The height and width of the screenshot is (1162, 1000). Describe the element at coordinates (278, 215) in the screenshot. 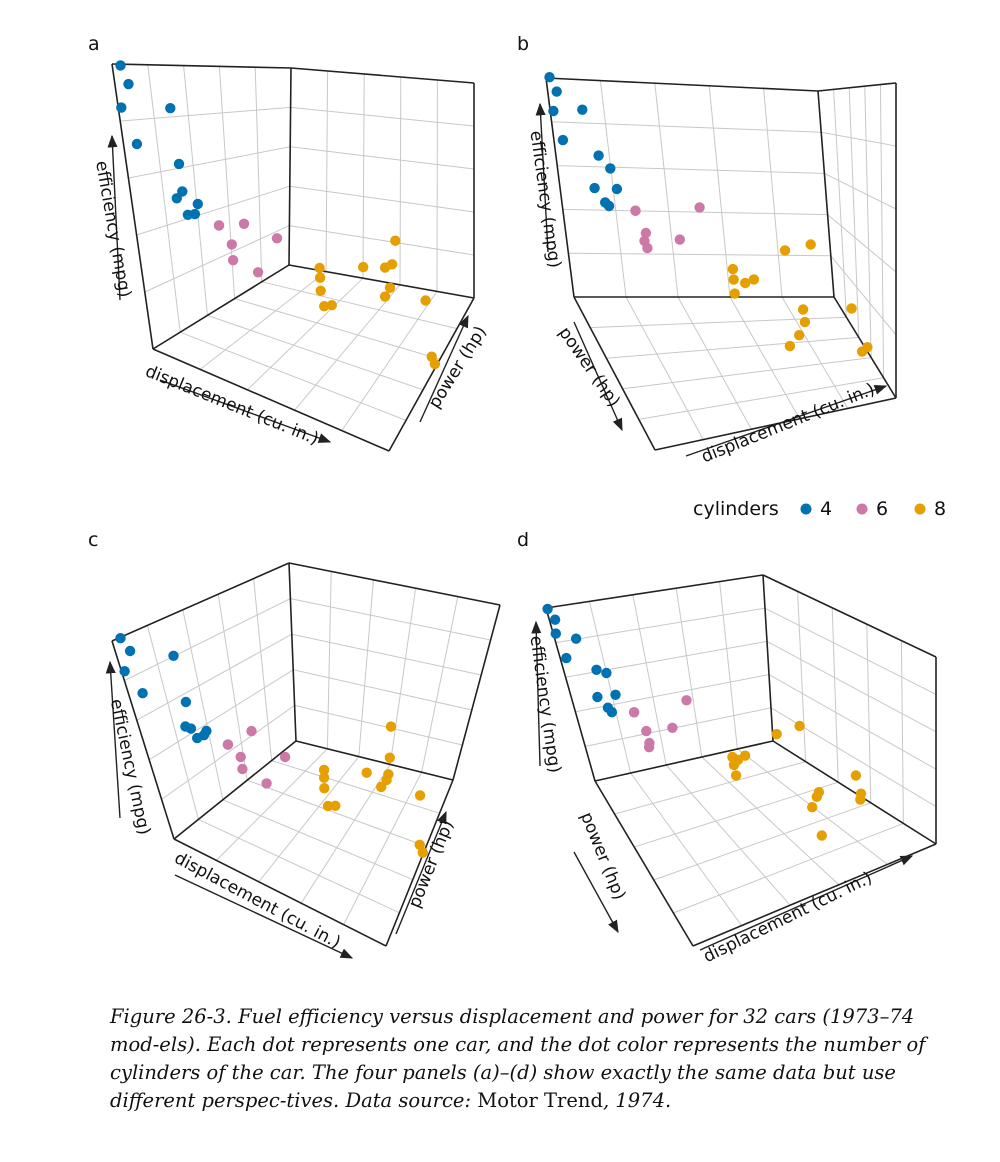

I see `panel-a-points` at that location.